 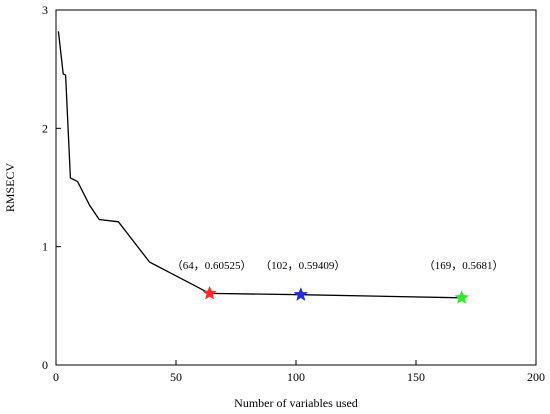 I want to click on x-tick-label: 50, so click(x=176, y=377).